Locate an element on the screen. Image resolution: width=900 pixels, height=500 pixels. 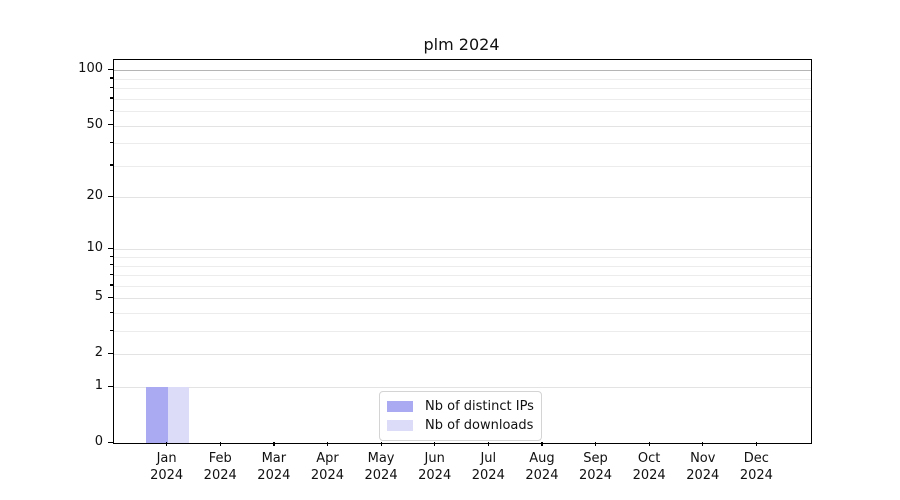
x-tick-label: Feb 2024 is located at coordinates (220, 467).